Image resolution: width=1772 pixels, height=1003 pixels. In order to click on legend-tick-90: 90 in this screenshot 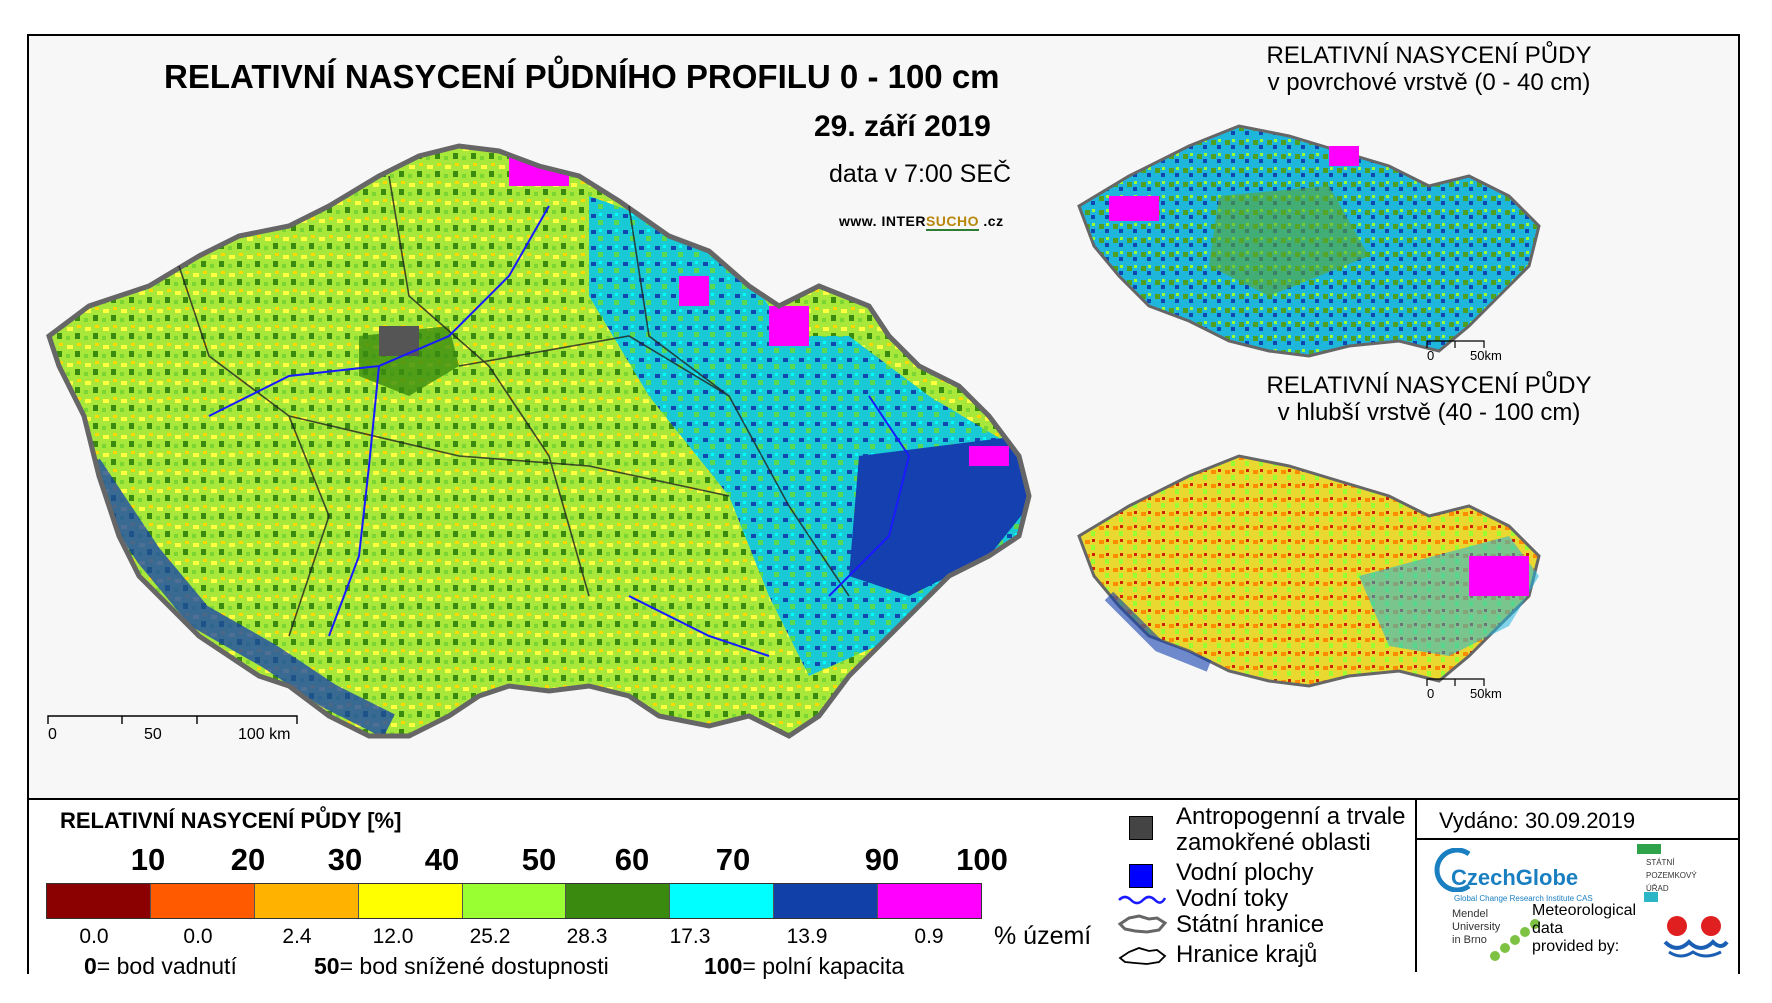, I will do `click(882, 859)`.